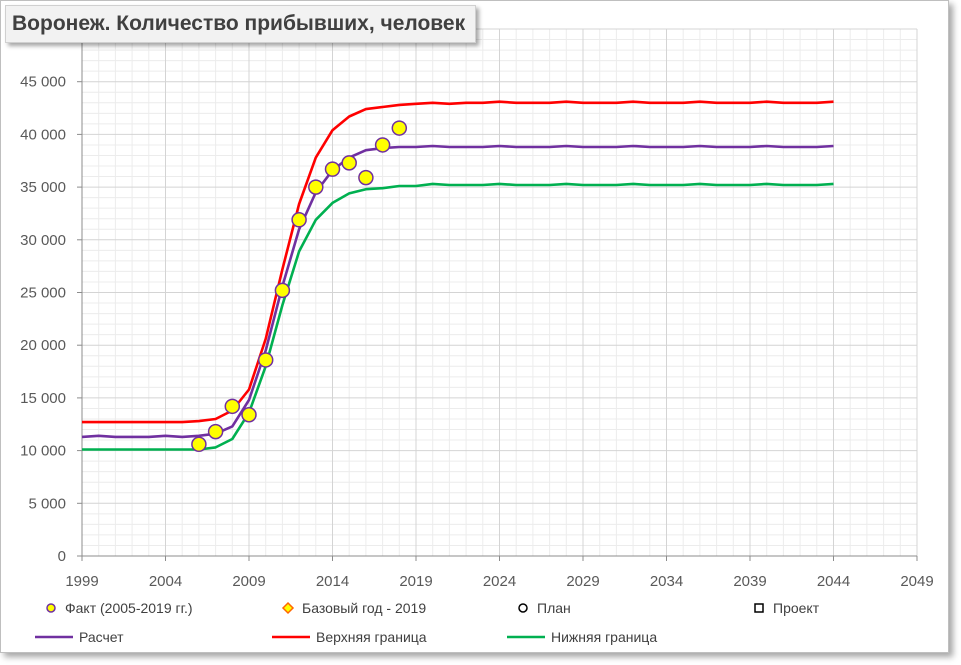 The width and height of the screenshot is (961, 665). I want to click on x-tick-label: 2034, so click(666, 581).